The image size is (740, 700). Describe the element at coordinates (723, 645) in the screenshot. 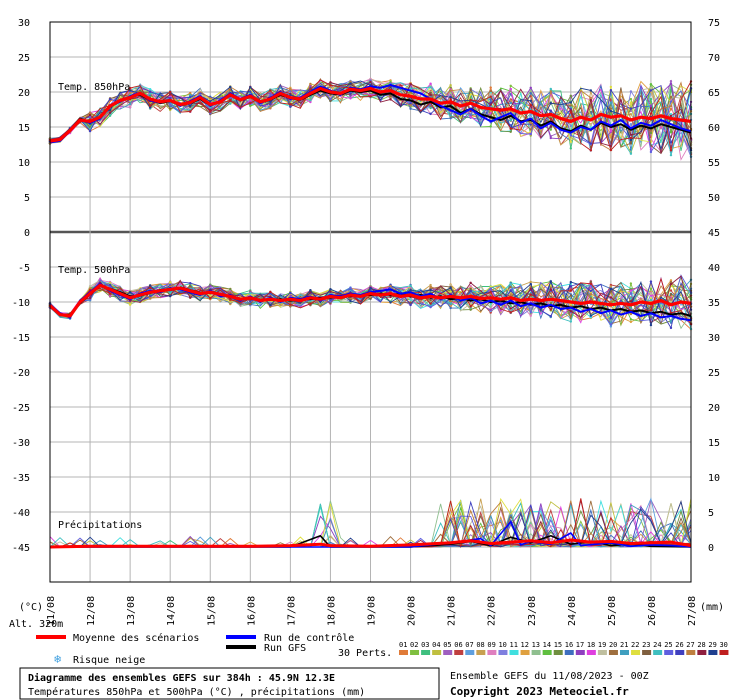

I see `member-legend-number: 30` at that location.